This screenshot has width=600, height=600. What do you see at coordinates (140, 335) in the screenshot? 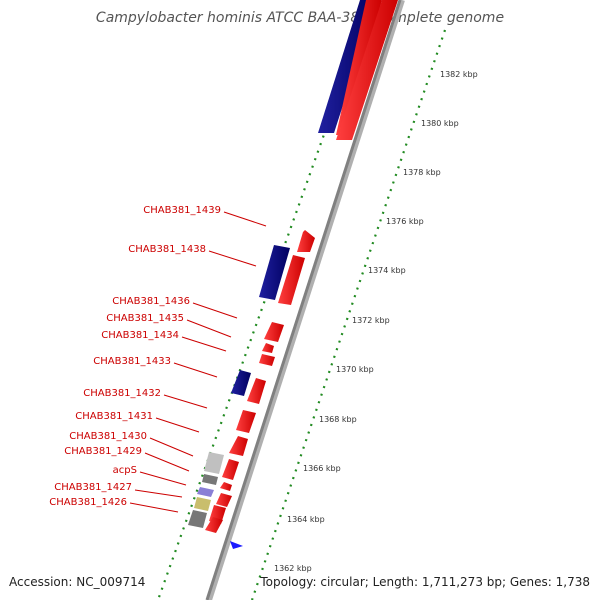
I see `gene-label: CHAB381_1434` at bounding box center [140, 335].